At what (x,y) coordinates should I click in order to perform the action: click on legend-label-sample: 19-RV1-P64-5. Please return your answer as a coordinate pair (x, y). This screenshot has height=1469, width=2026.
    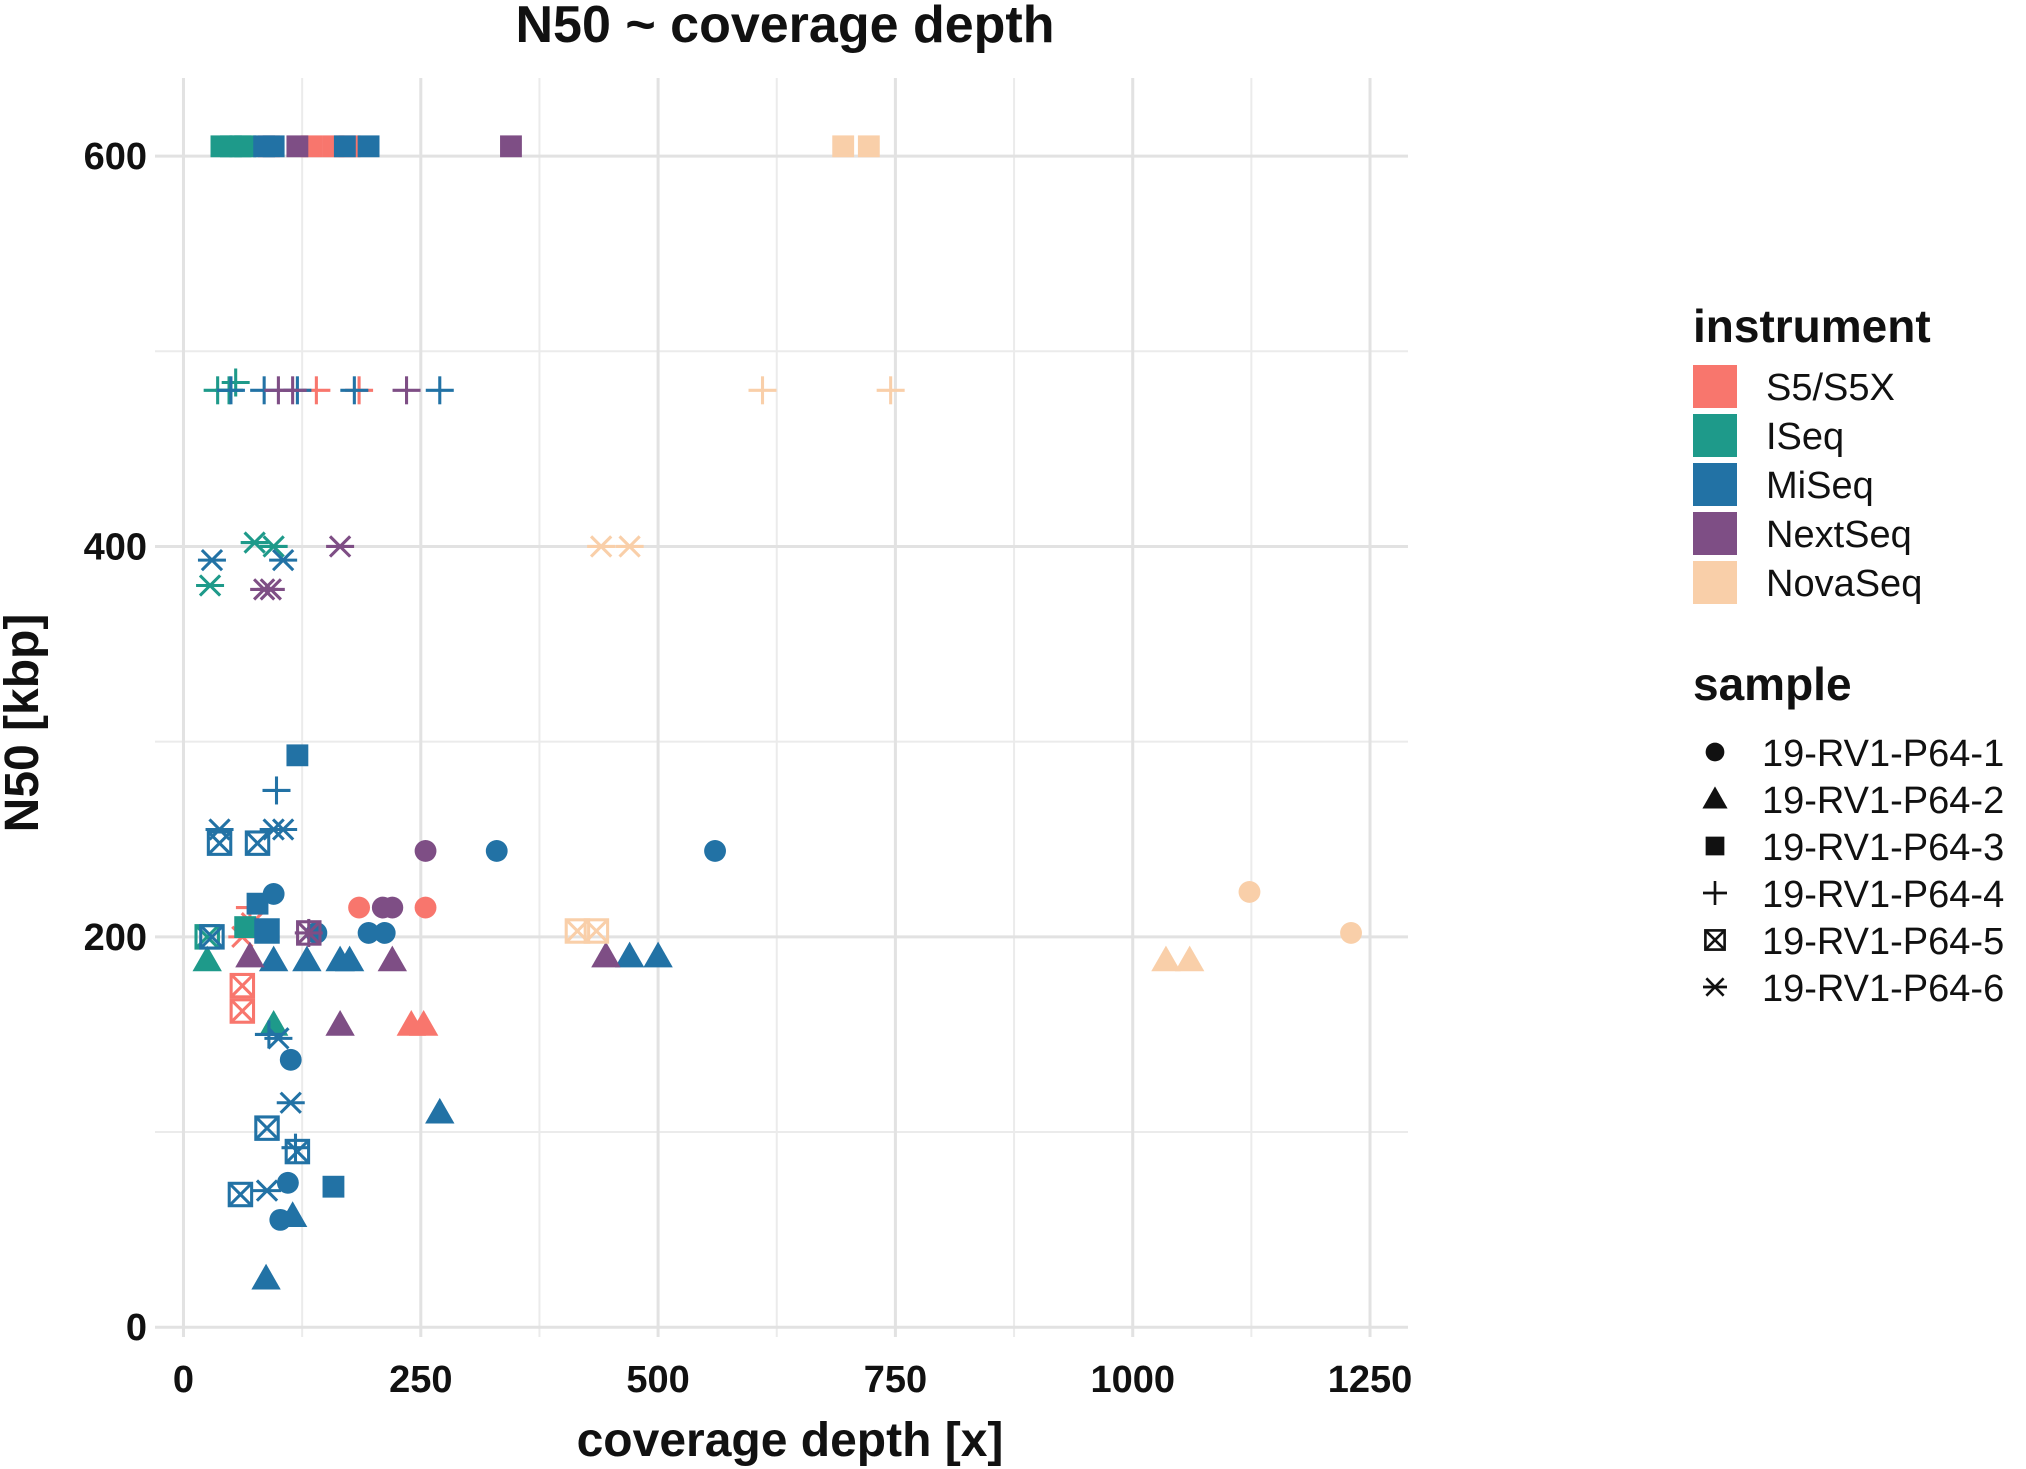
    Looking at the image, I should click on (1883, 942).